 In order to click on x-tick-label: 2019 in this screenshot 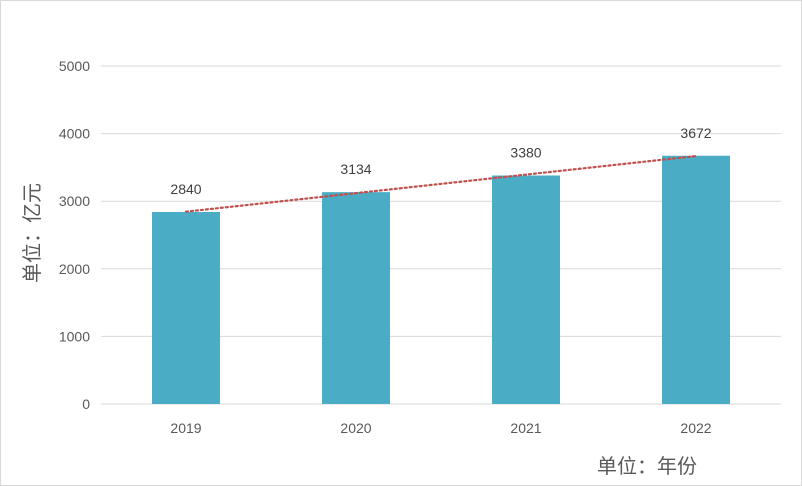, I will do `click(185, 428)`.